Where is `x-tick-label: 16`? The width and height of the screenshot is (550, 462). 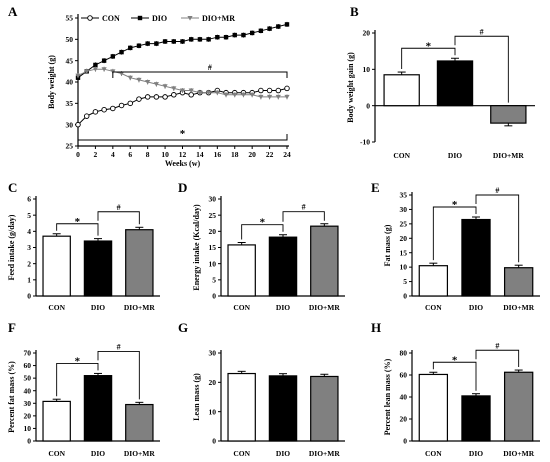
x-tick-label: 16 is located at coordinates (218, 154).